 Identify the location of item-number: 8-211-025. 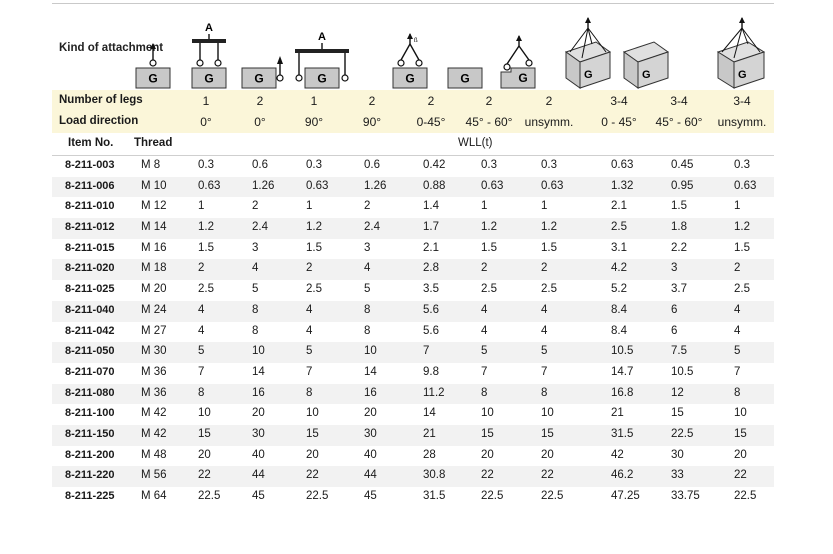
(90, 289).